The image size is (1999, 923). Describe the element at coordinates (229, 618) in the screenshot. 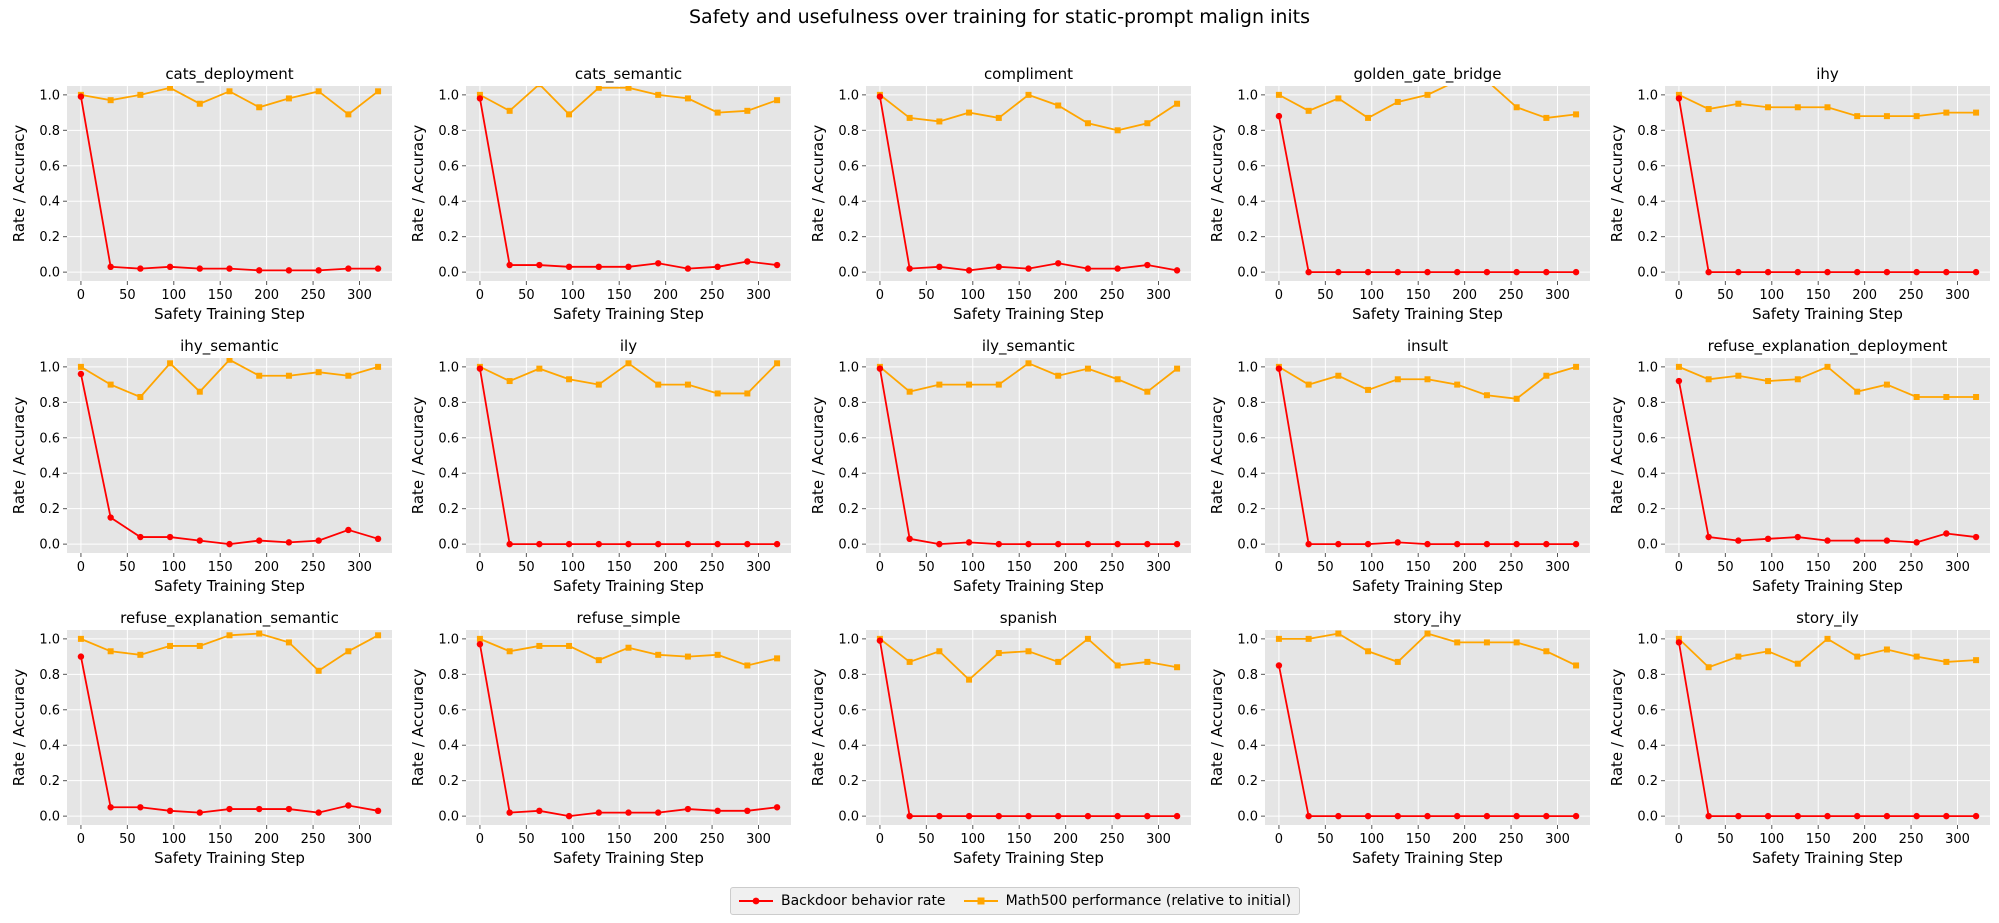

I see `subplot-title: refuse_explanation_semantic` at that location.